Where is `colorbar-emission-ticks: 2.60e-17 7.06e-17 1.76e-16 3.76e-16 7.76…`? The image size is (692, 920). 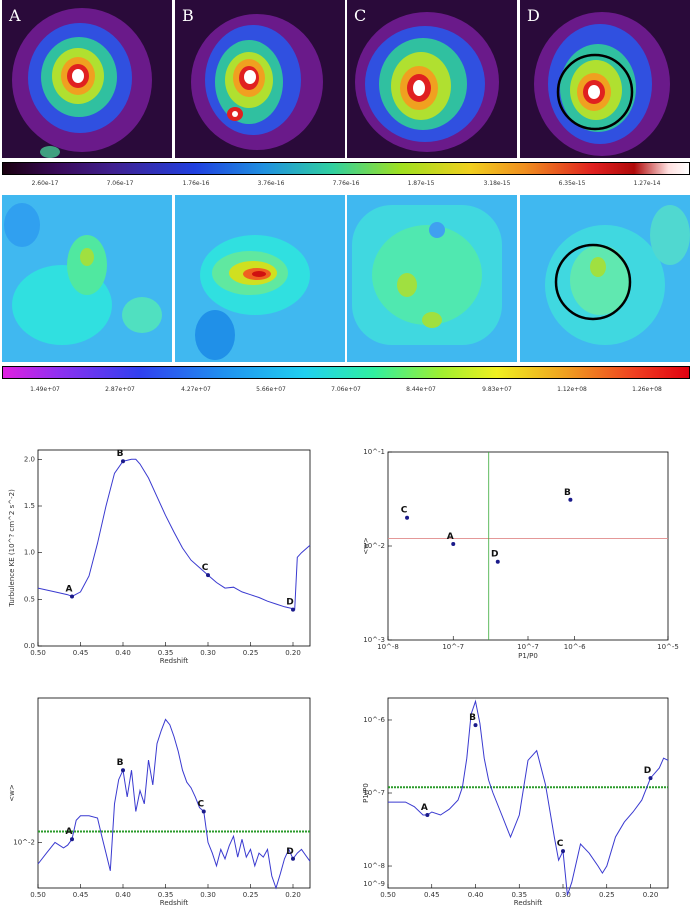 colorbar-emission-ticks: 2.60e-17 7.06e-17 1.76e-16 3.76e-16 7.76… is located at coordinates (346, 185).